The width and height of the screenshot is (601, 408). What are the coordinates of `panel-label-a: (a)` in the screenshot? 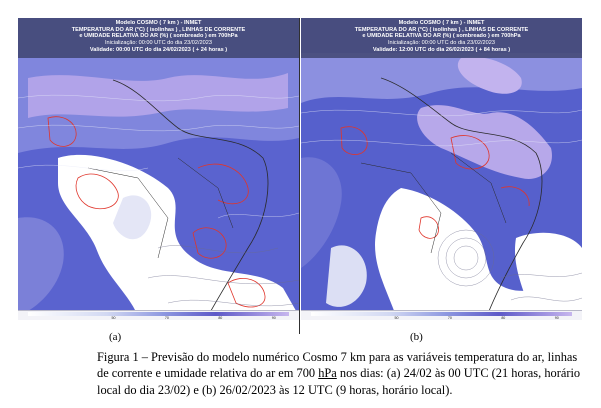 It's located at (115, 337).